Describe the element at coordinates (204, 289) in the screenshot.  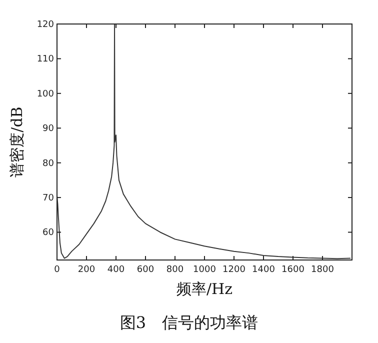
I see `x-axis-title: 频率/Hz` at that location.